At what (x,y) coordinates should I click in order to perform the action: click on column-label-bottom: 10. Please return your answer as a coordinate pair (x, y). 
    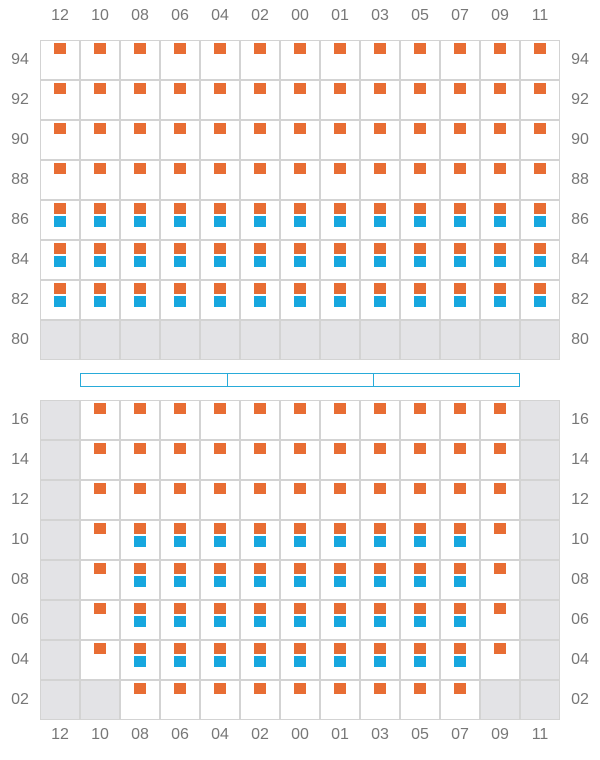
    Looking at the image, I should click on (100, 734).